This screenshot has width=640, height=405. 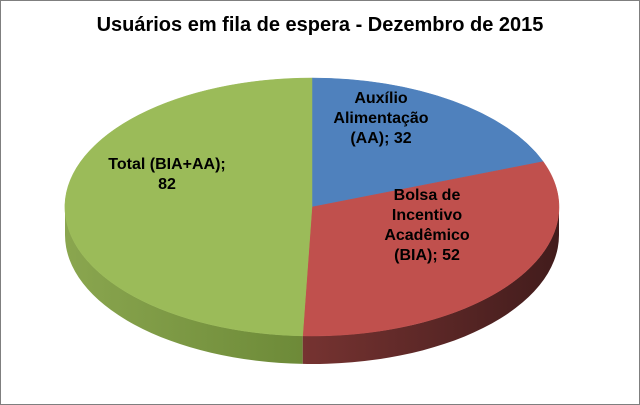 I want to click on data-label-aa: Auxílio Alimentação (AA); 32, so click(x=380, y=119).